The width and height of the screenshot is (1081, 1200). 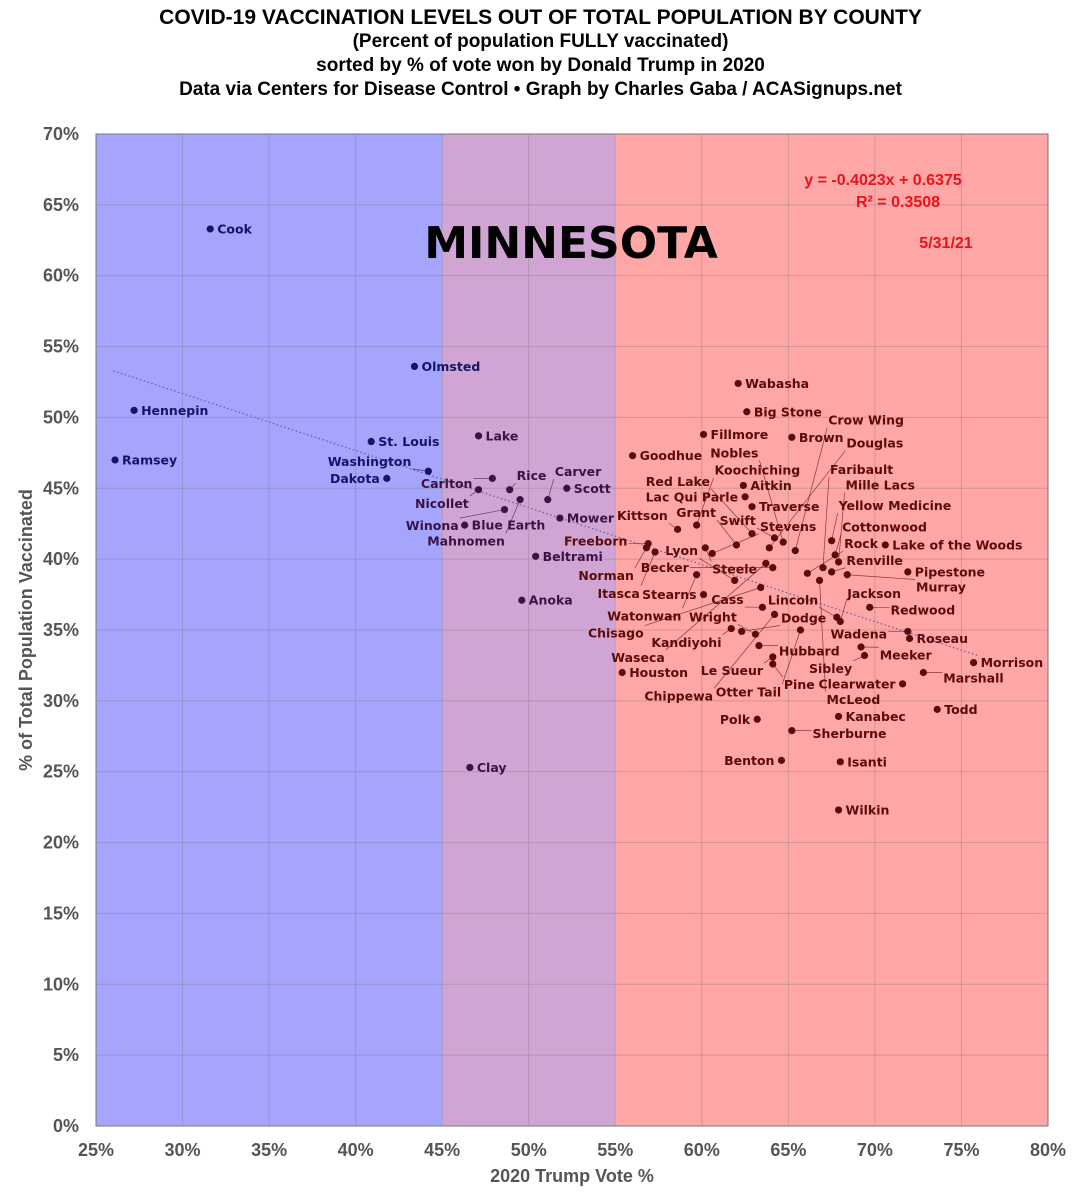 I want to click on data-point-traverse: Traverse, so click(x=783, y=506).